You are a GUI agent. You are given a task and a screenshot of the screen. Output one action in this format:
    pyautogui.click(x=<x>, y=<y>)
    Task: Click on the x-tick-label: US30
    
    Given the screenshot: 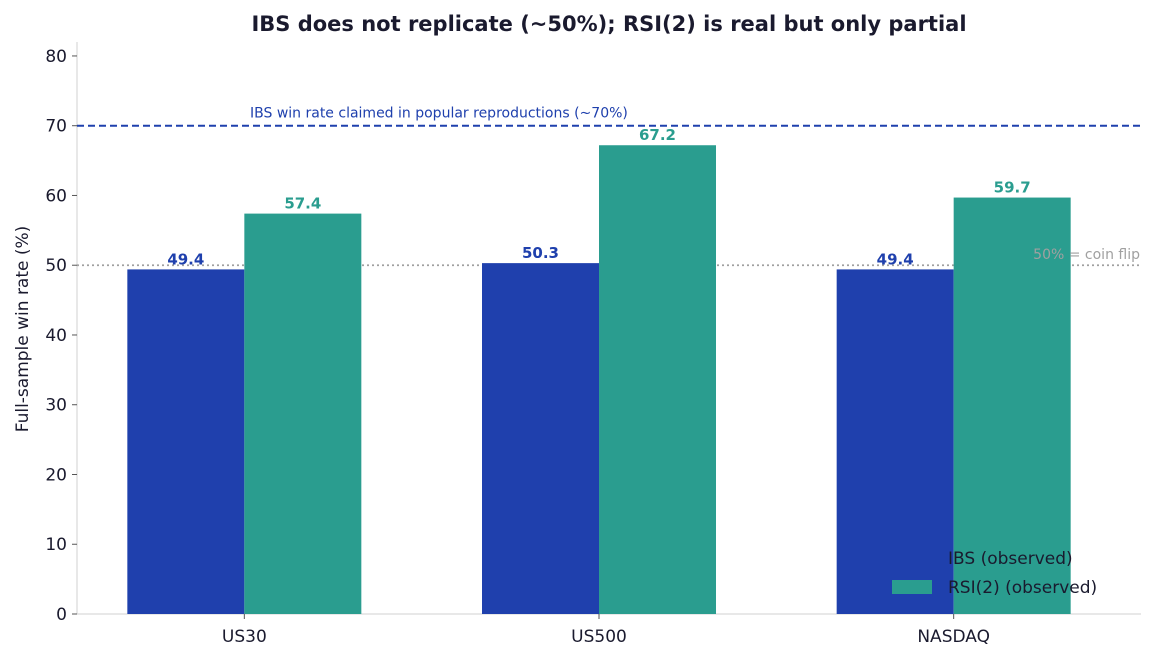 What is the action you would take?
    pyautogui.click(x=244, y=637)
    